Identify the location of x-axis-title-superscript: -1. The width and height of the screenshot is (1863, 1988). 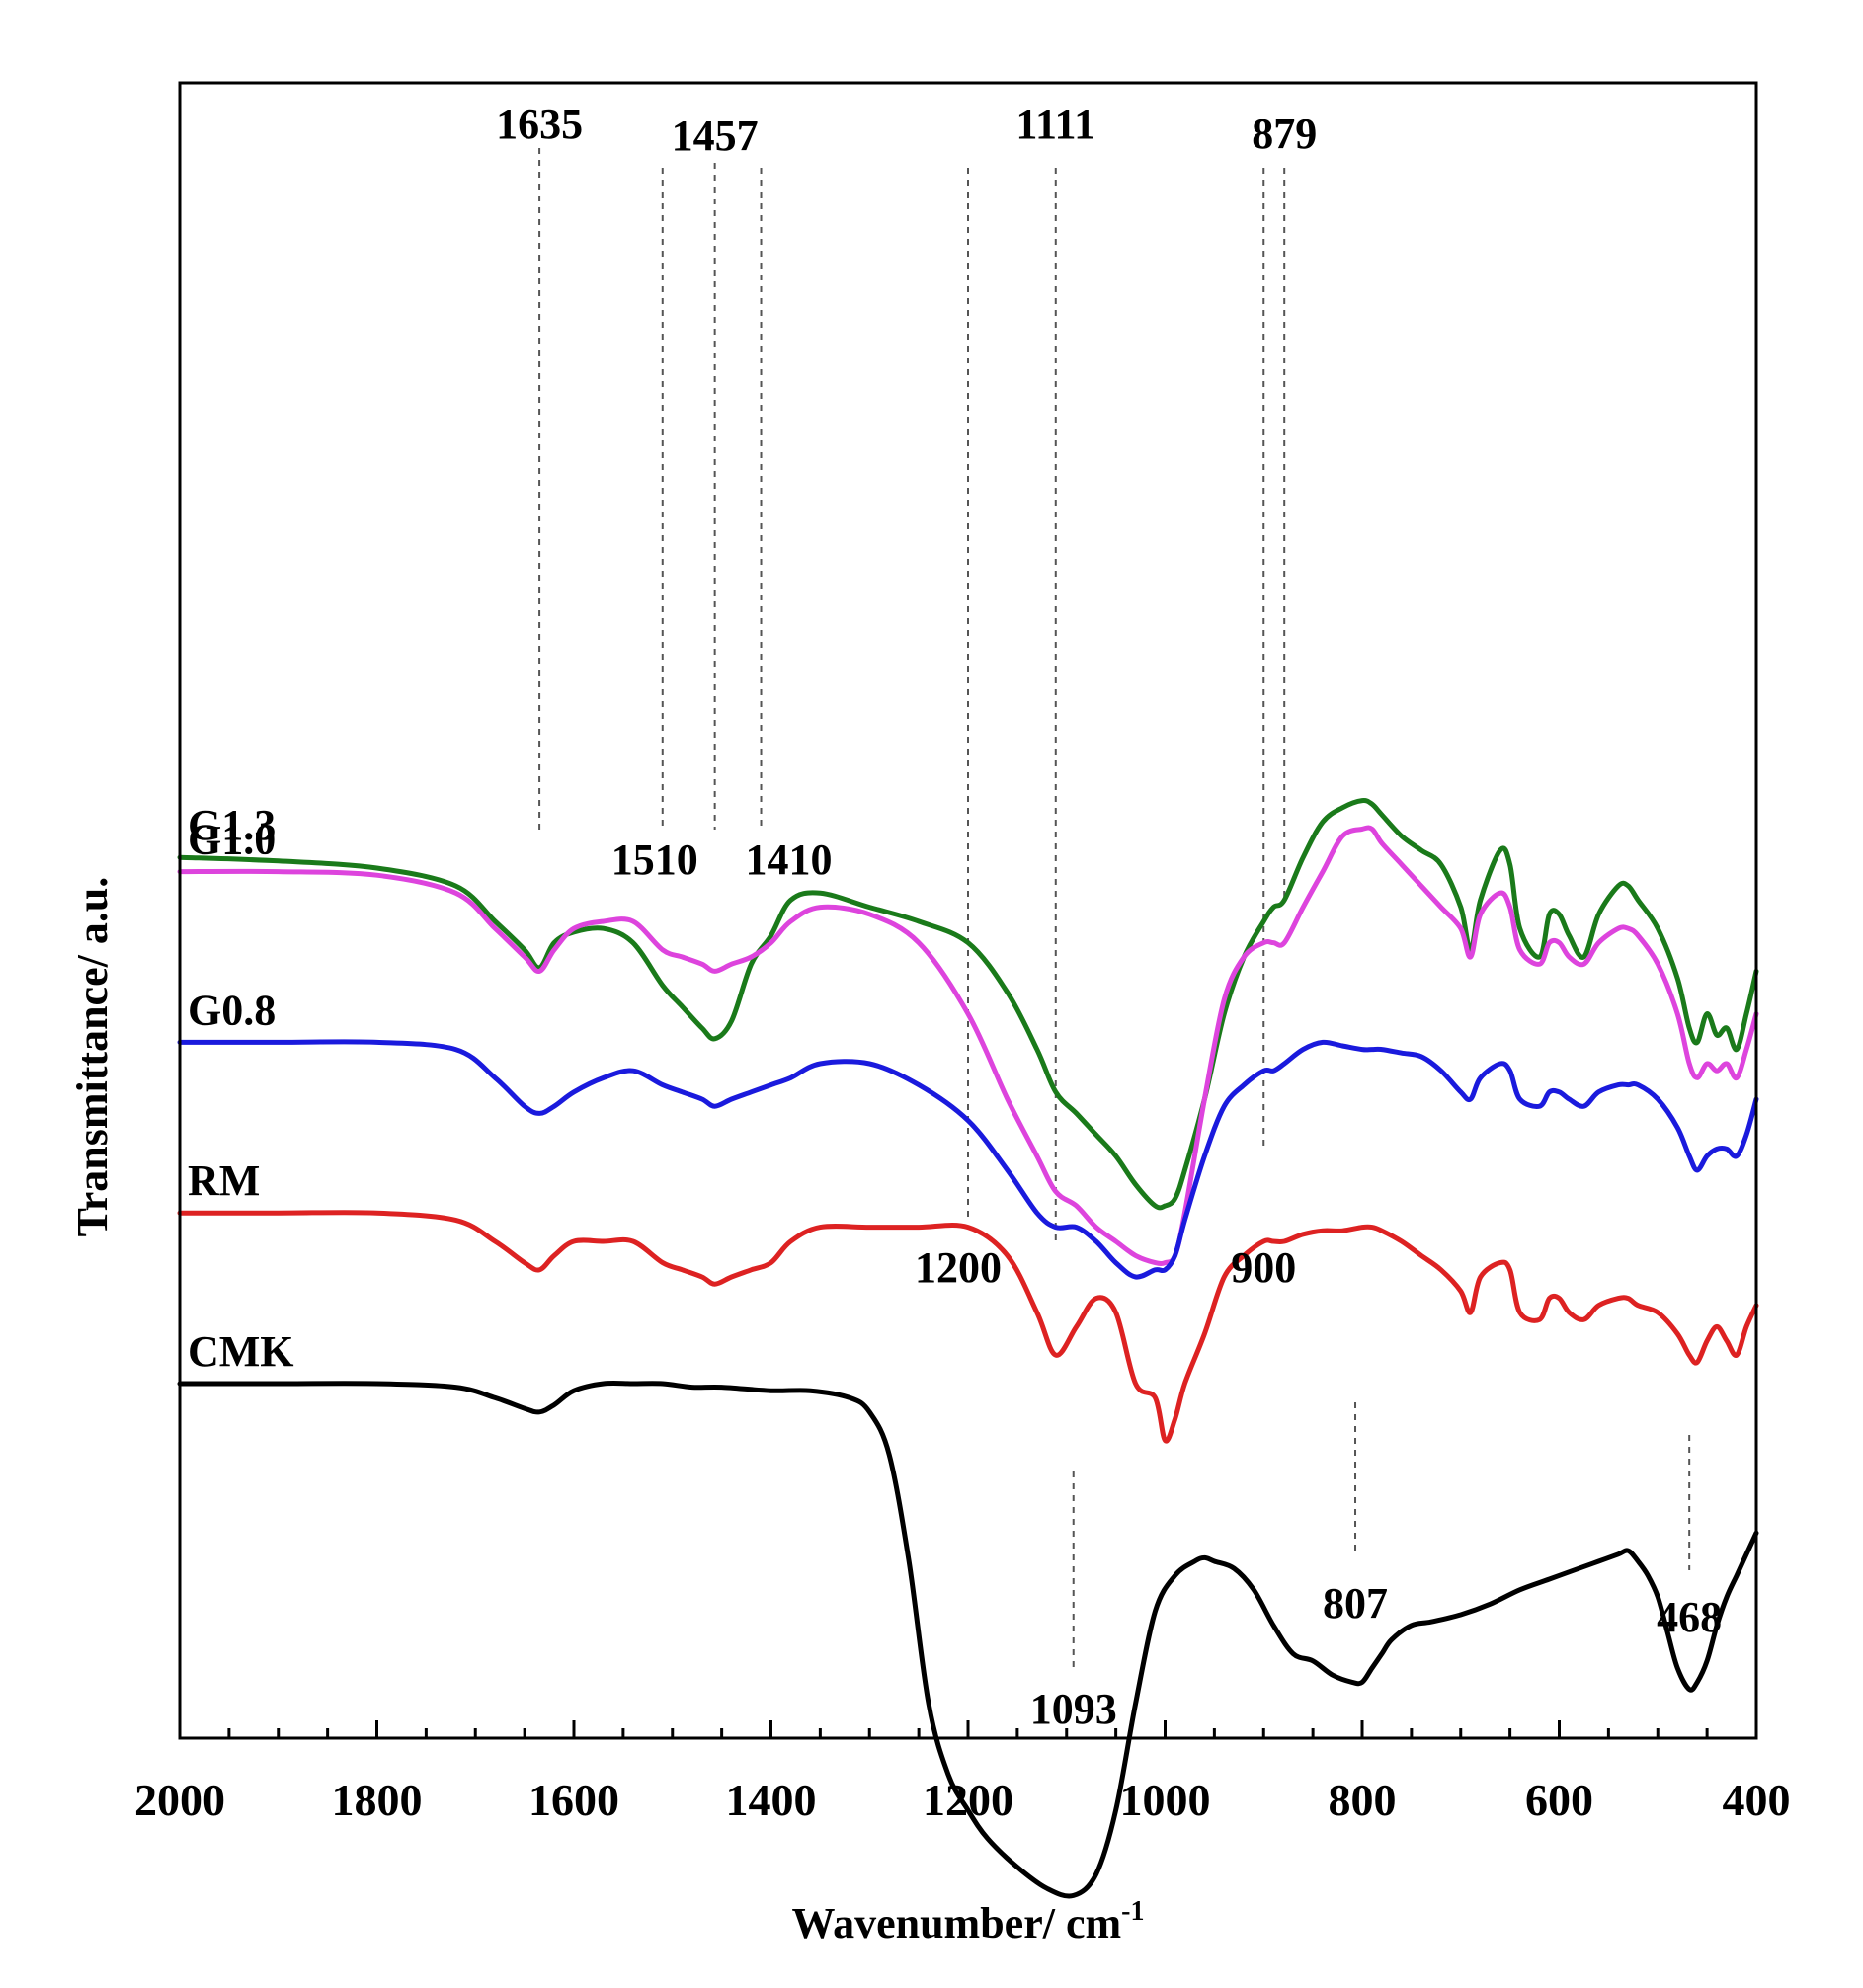
(1132, 1911).